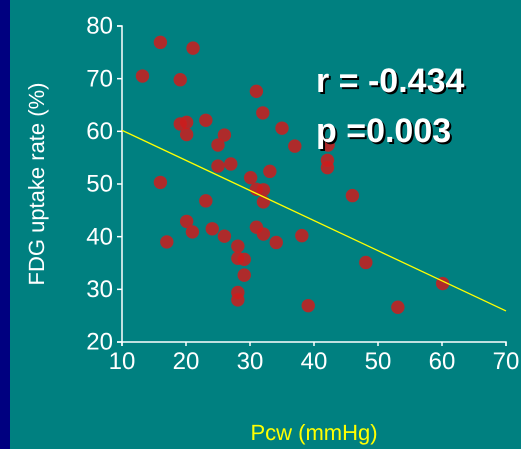 Image resolution: width=521 pixels, height=449 pixels. I want to click on y-tick-label: 80, so click(99, 26).